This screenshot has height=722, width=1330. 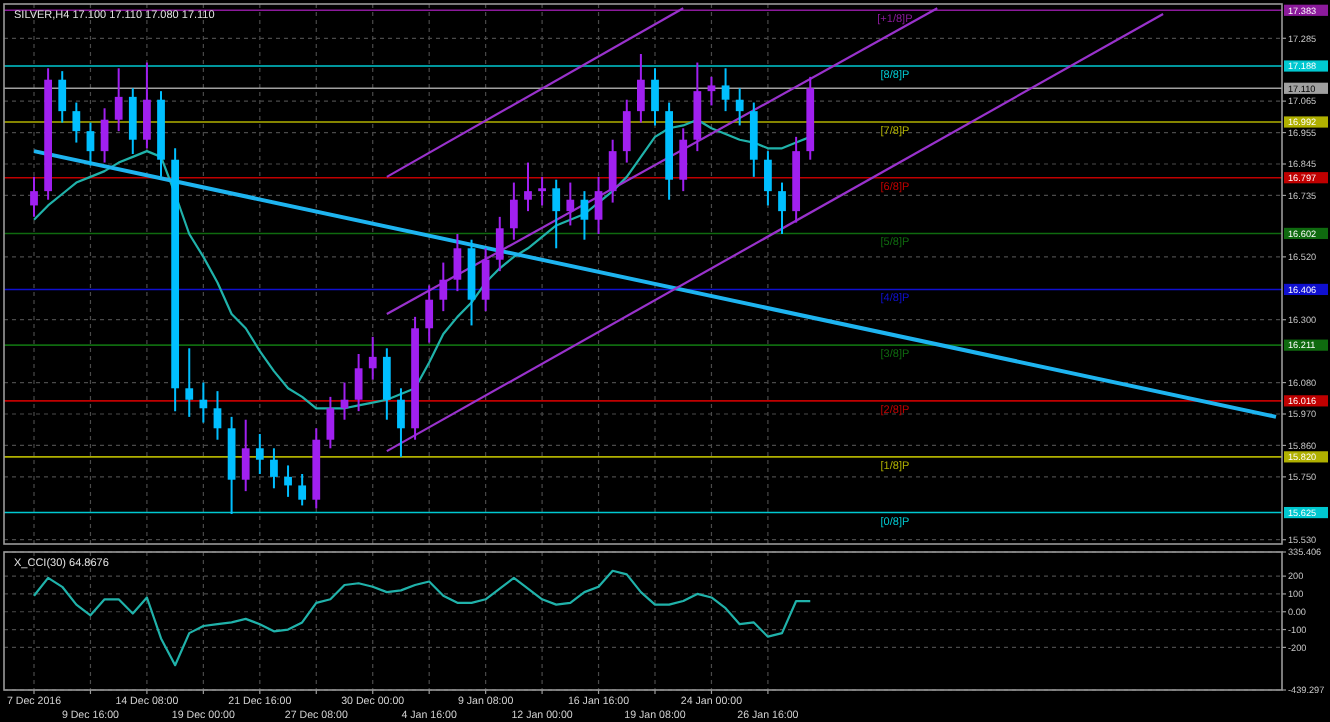 What do you see at coordinates (422, 618) in the screenshot?
I see `line-series` at bounding box center [422, 618].